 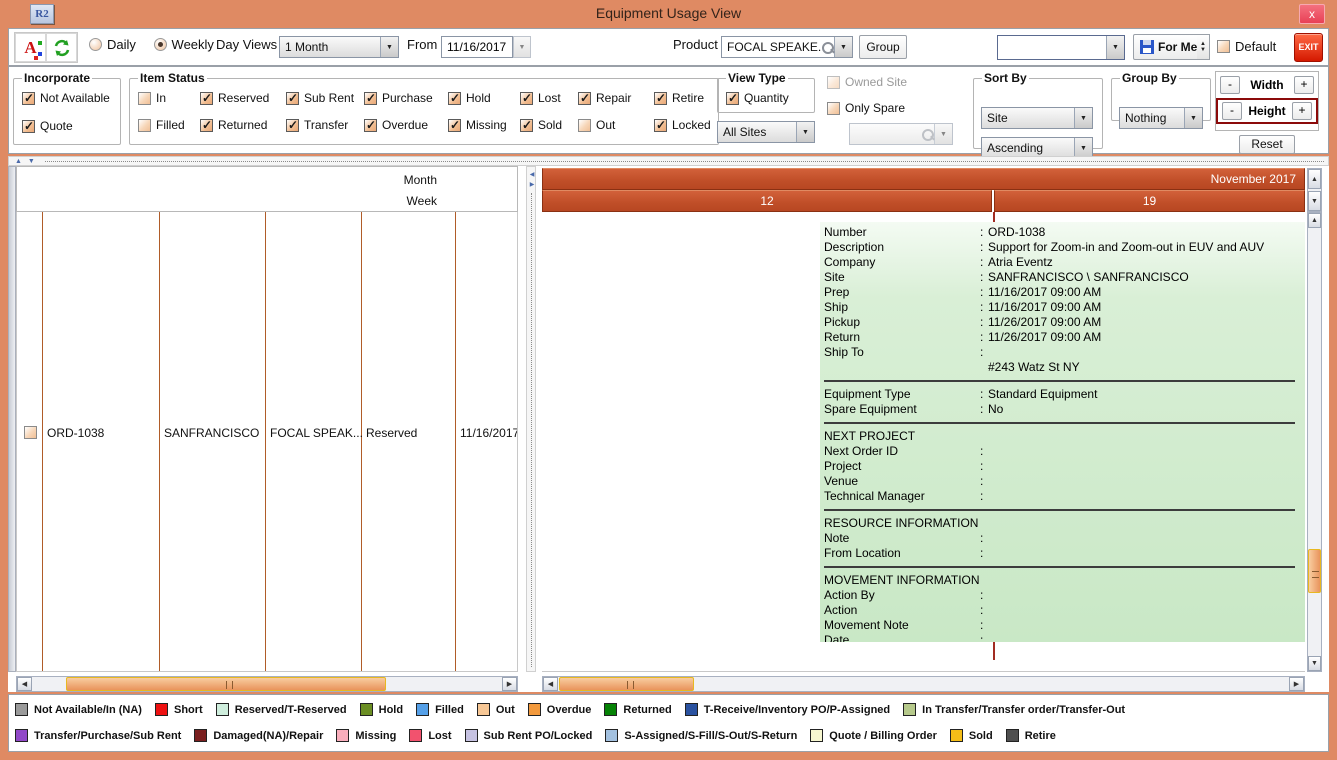 What do you see at coordinates (532, 175) in the screenshot?
I see `splitter-collapse-left-icon: ◀` at bounding box center [532, 175].